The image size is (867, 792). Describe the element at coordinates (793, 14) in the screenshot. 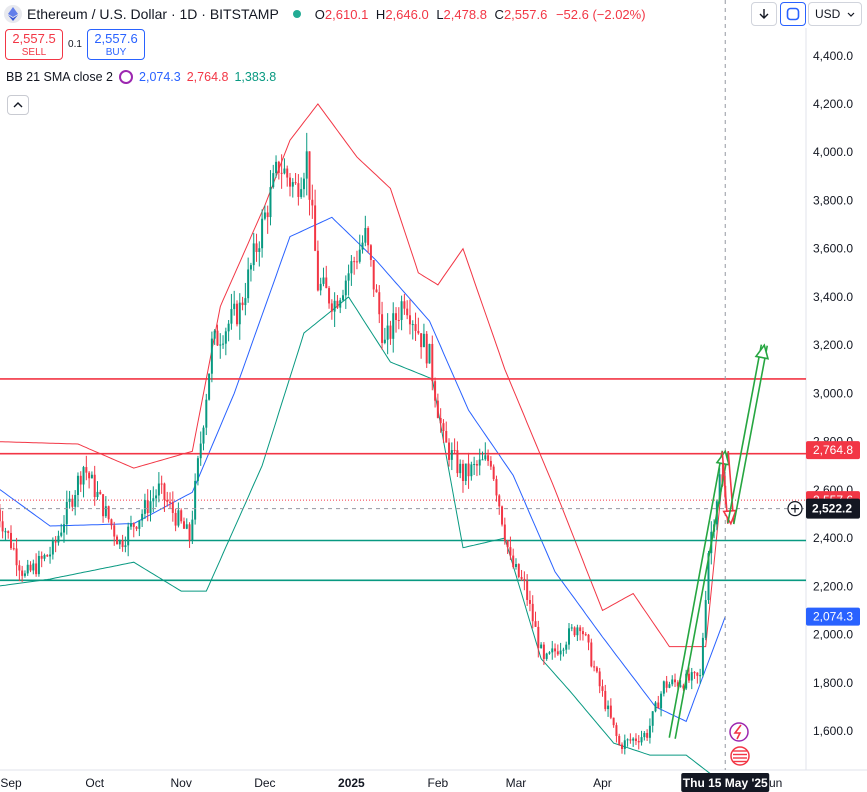

I see `sync-button` at that location.